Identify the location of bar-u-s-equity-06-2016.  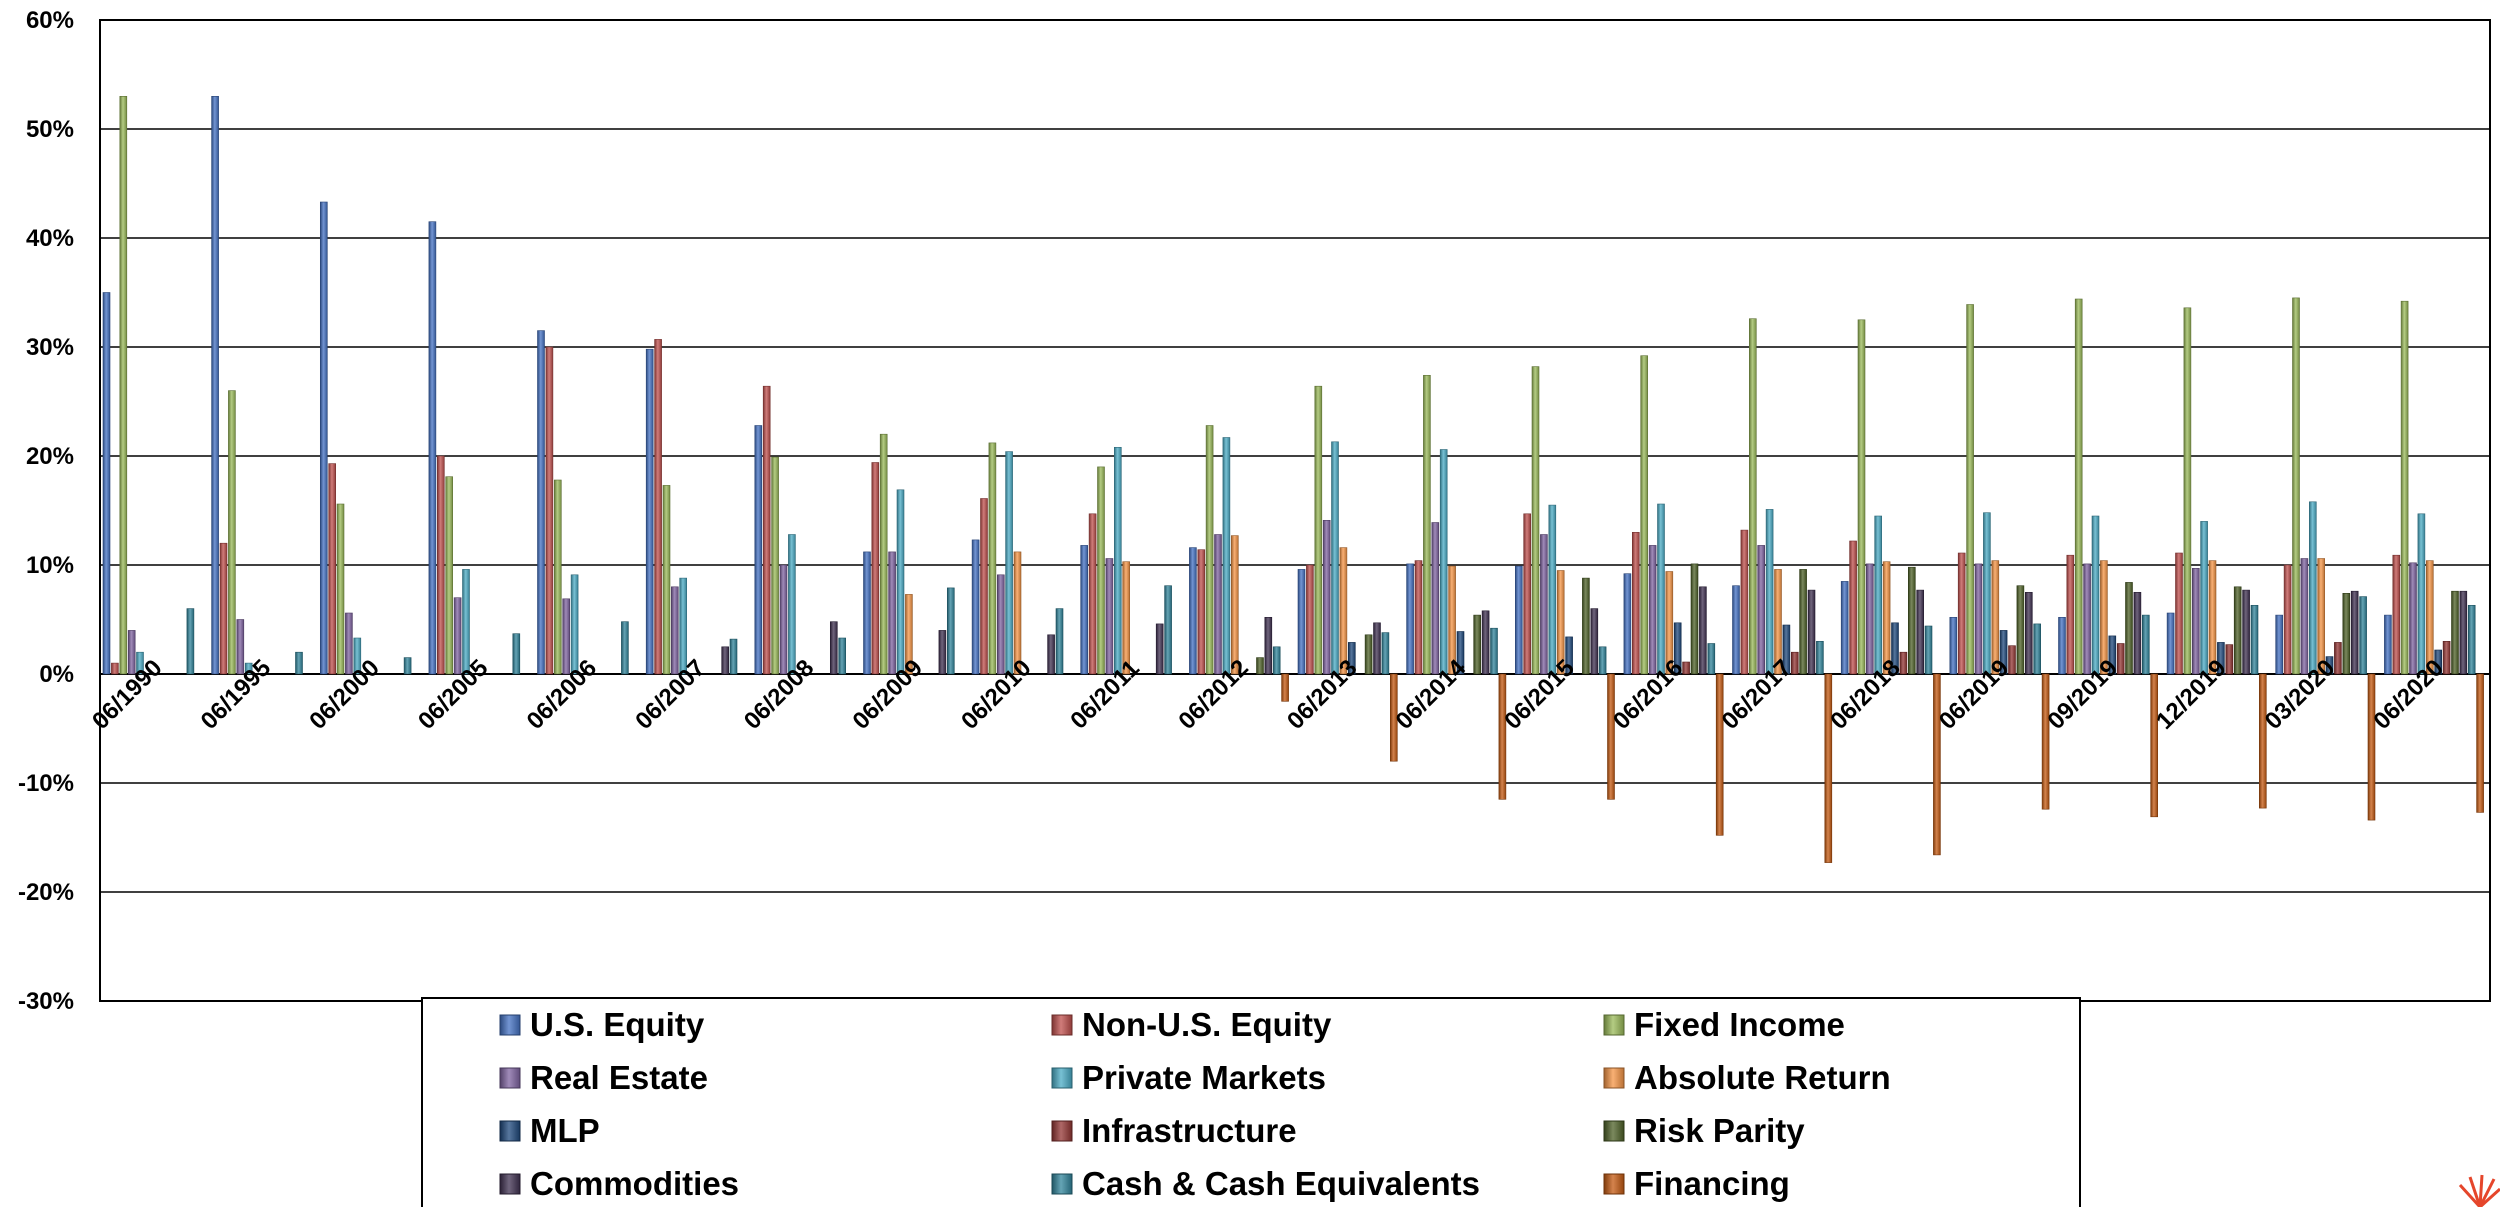
(1627, 624).